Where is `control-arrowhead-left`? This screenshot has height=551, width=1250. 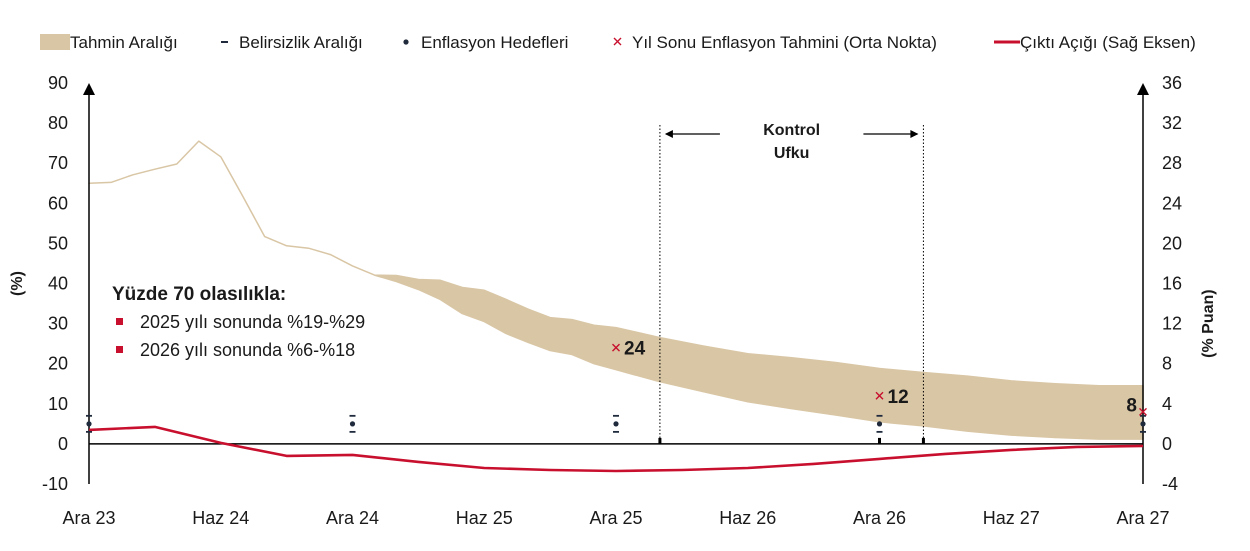 control-arrowhead-left is located at coordinates (668, 134).